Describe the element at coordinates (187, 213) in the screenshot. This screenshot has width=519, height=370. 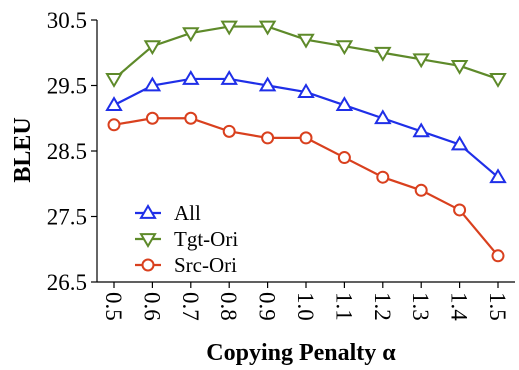
I see `legend-label: All` at that location.